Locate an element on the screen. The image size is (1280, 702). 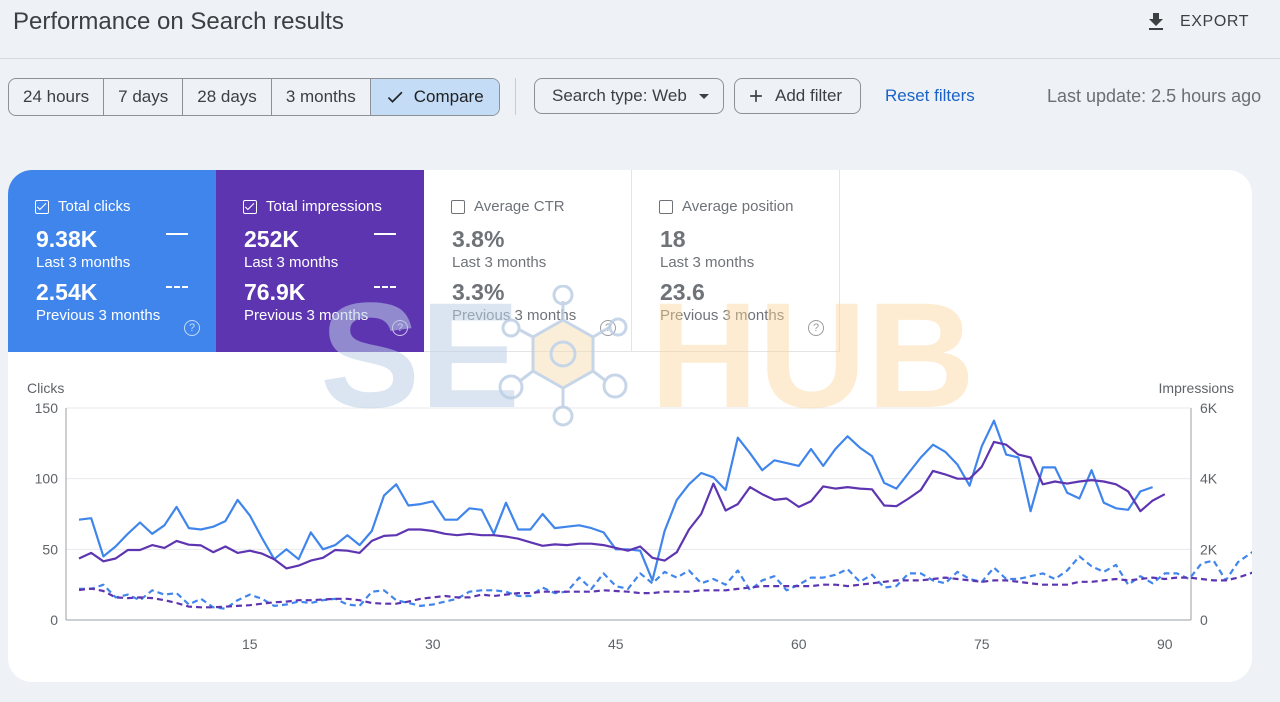
download-icon is located at coordinates (1156, 21).